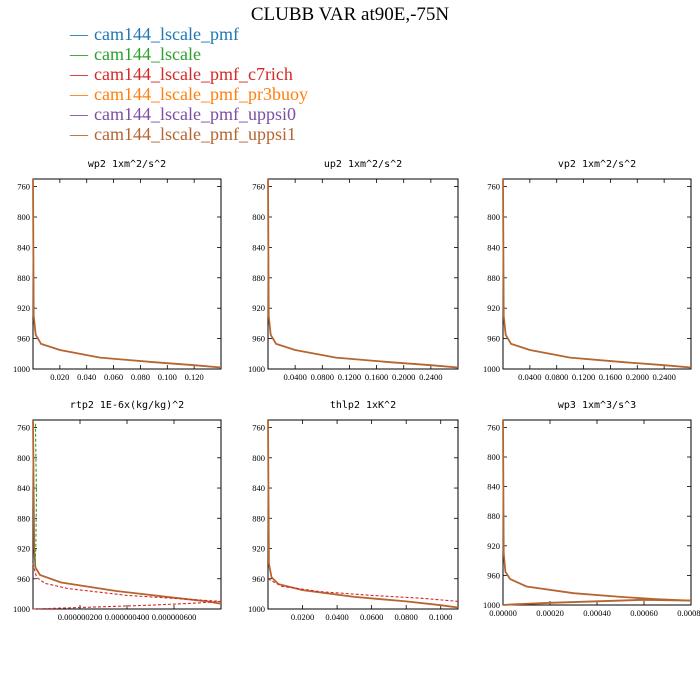  I want to click on legend-item: — cam144_lscale_pmf_uppsi1, so click(189, 134).